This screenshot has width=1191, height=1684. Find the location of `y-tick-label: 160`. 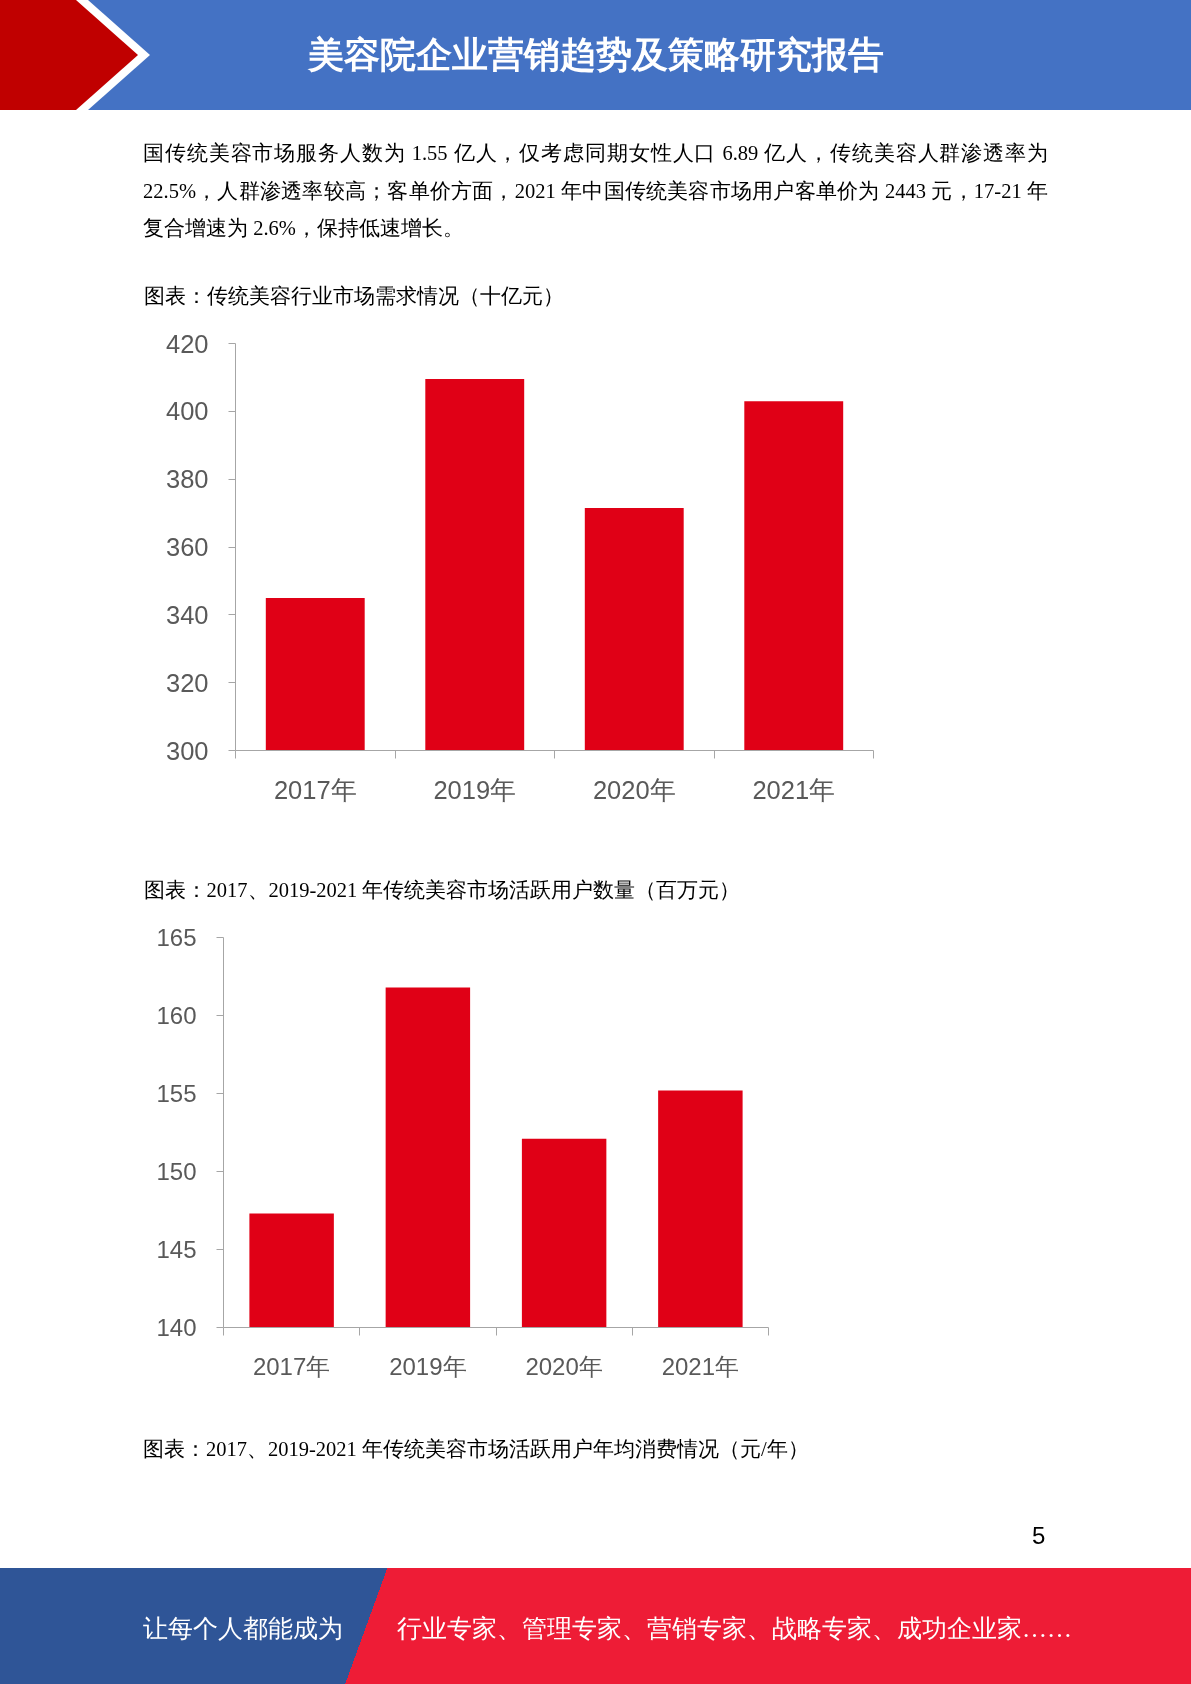

y-tick-label: 160 is located at coordinates (176, 1015).